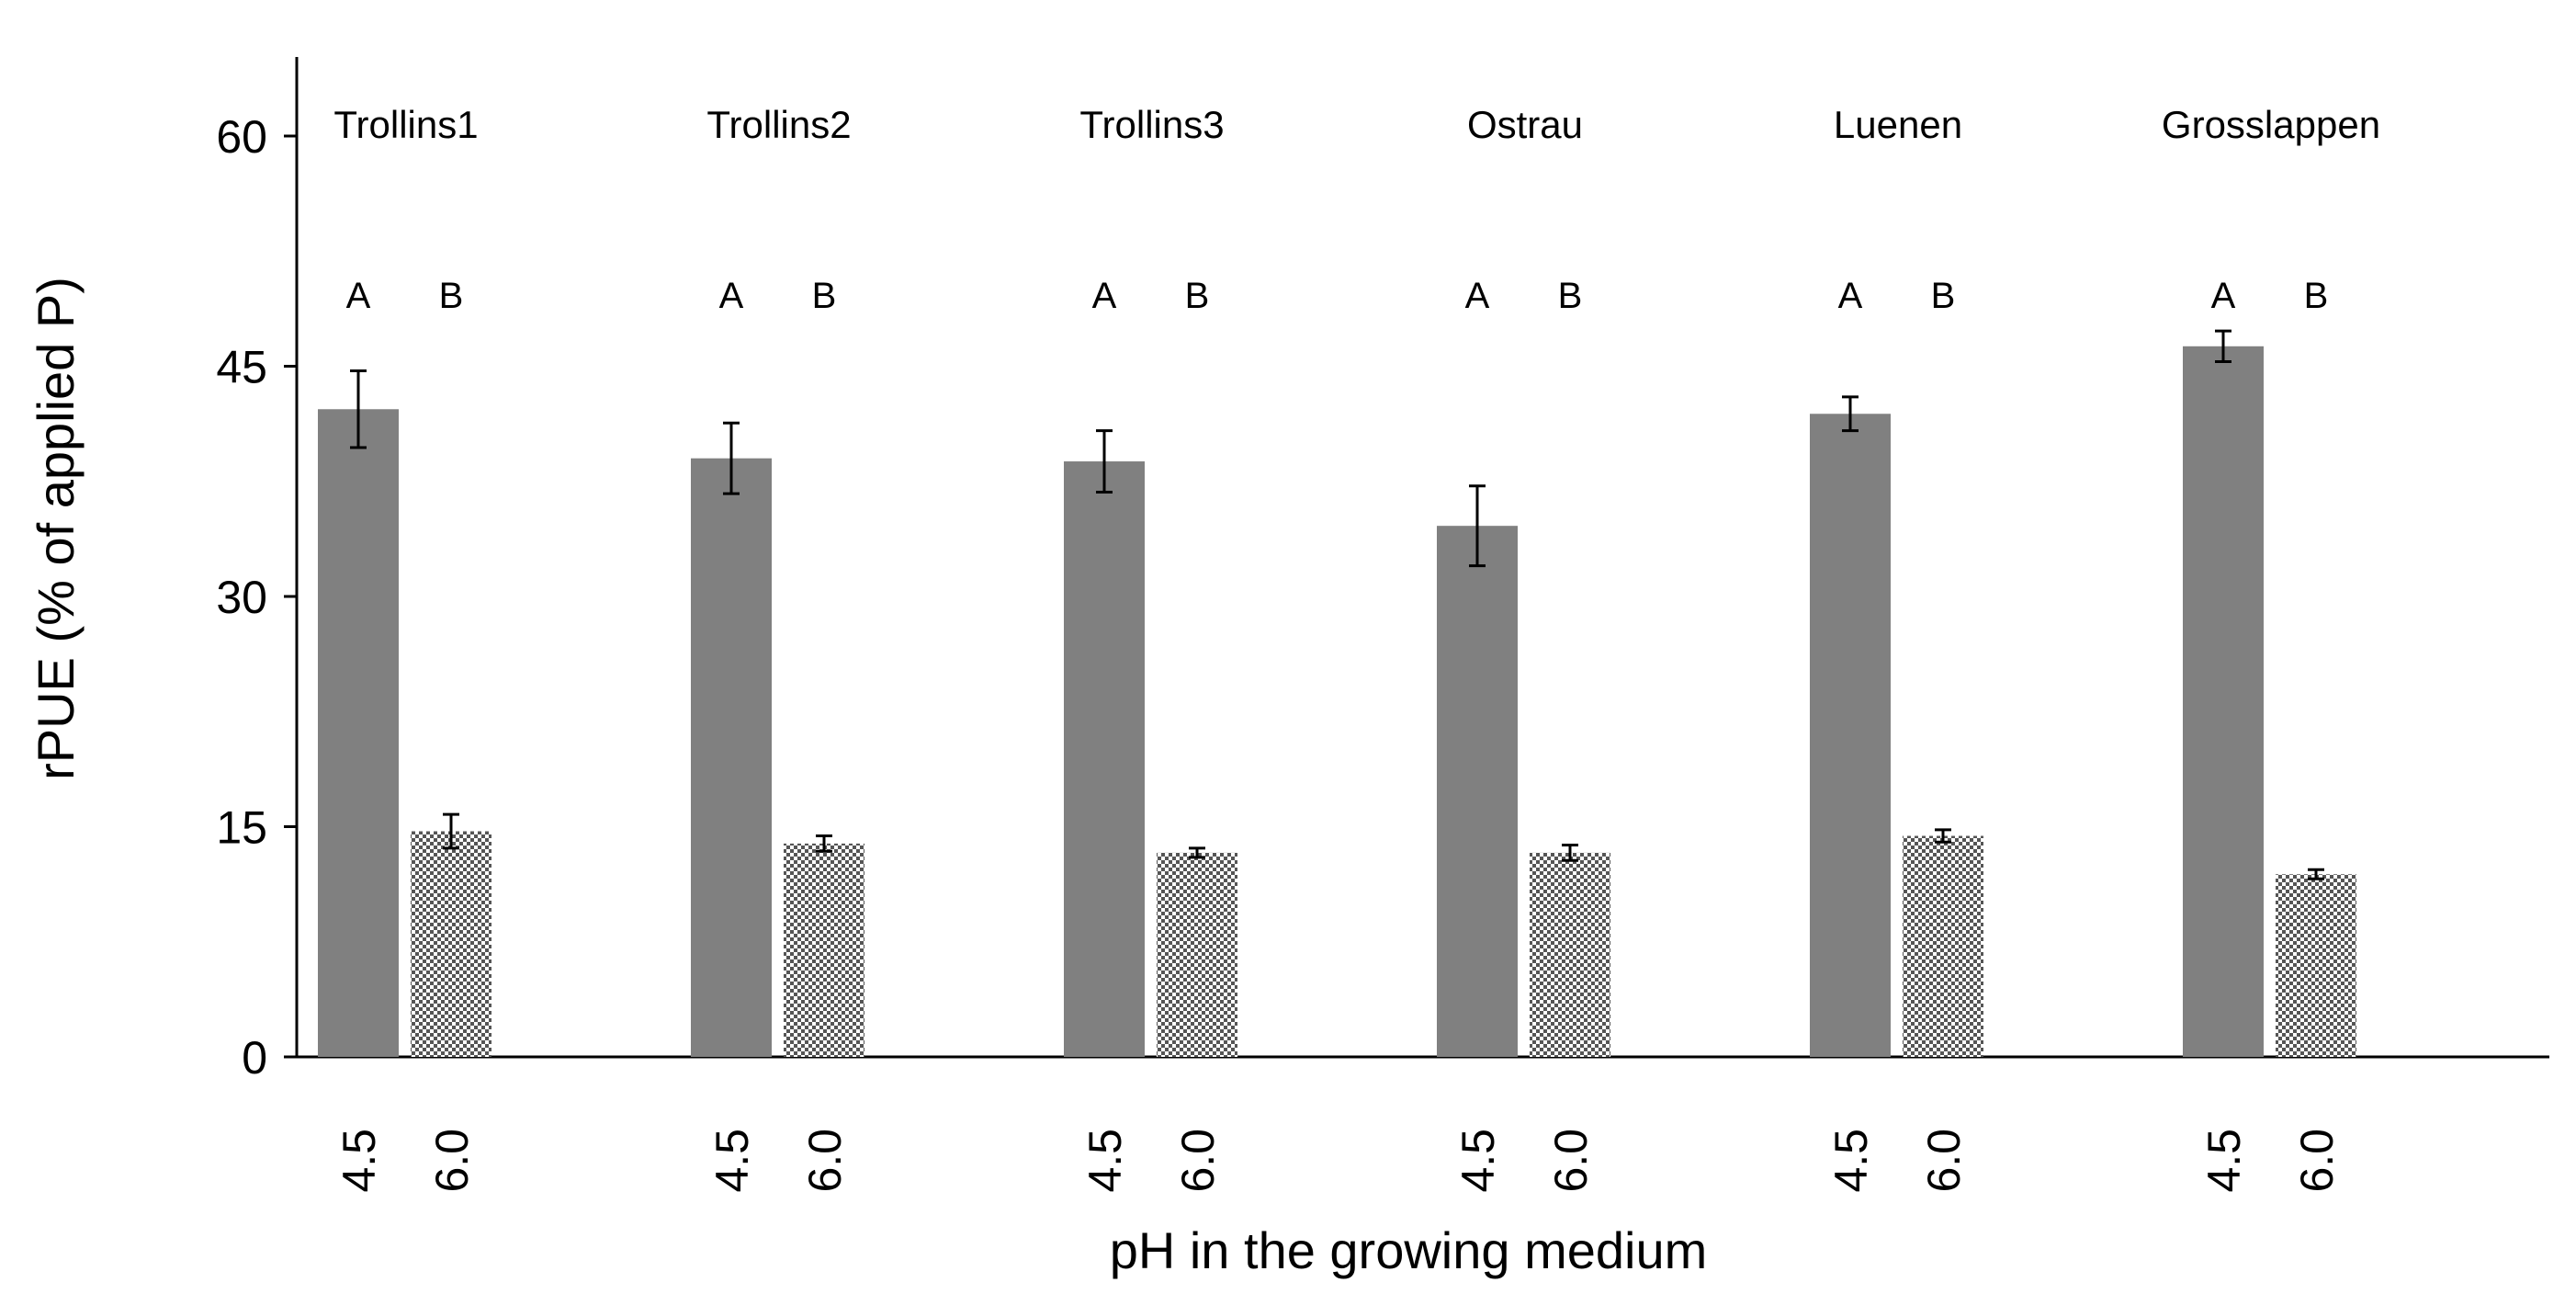  Describe the element at coordinates (254, 1058) in the screenshot. I see `y-tick-label: 0` at that location.